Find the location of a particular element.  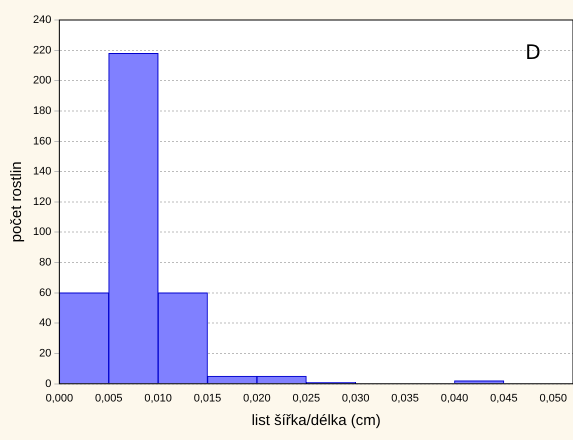

x-tick-label: 0,020 is located at coordinates (257, 398).